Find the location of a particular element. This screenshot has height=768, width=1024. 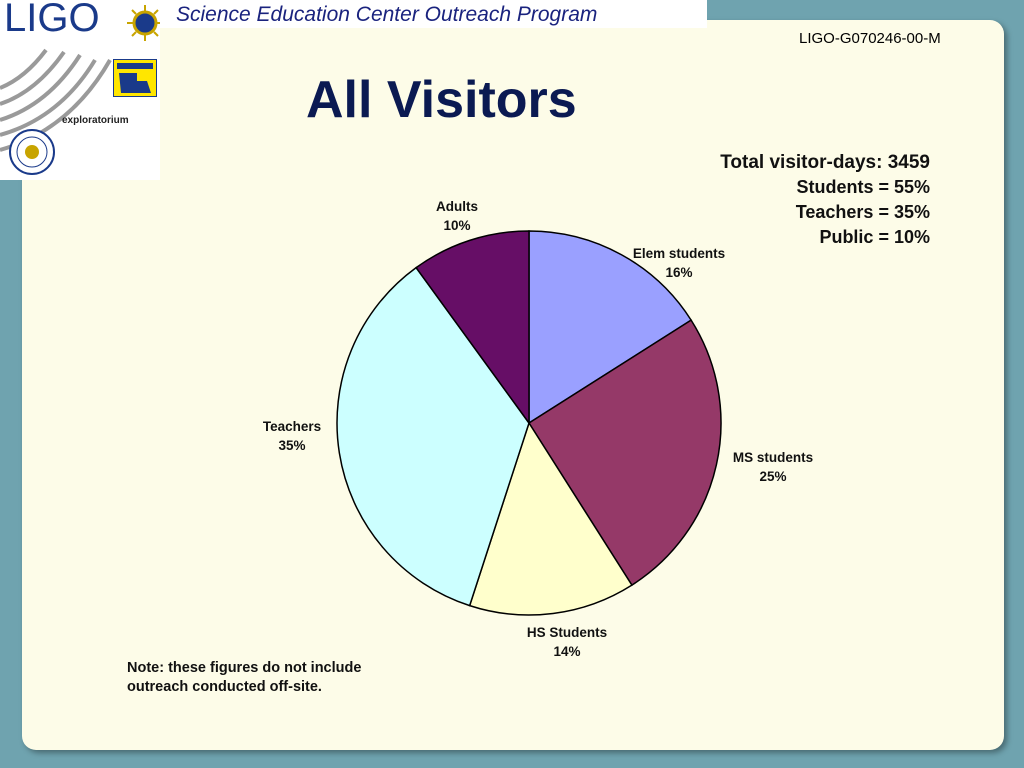

pie-slice-hs-students is located at coordinates (550, 518).